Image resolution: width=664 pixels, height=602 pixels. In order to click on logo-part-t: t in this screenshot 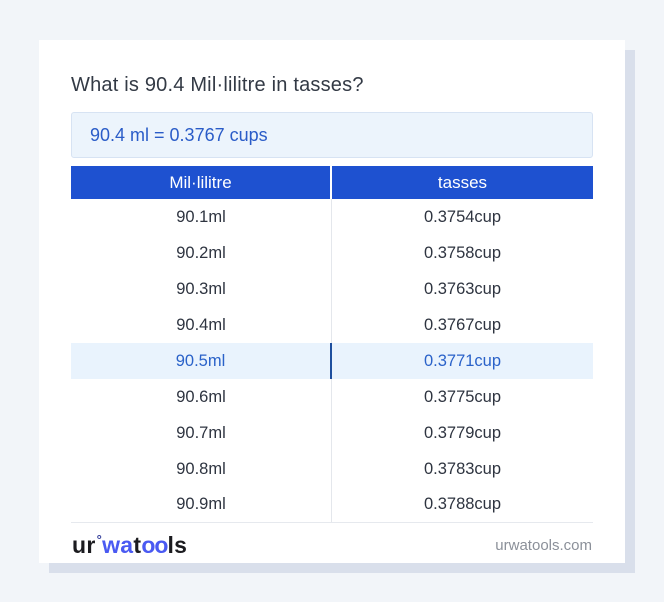, I will do `click(137, 545)`.